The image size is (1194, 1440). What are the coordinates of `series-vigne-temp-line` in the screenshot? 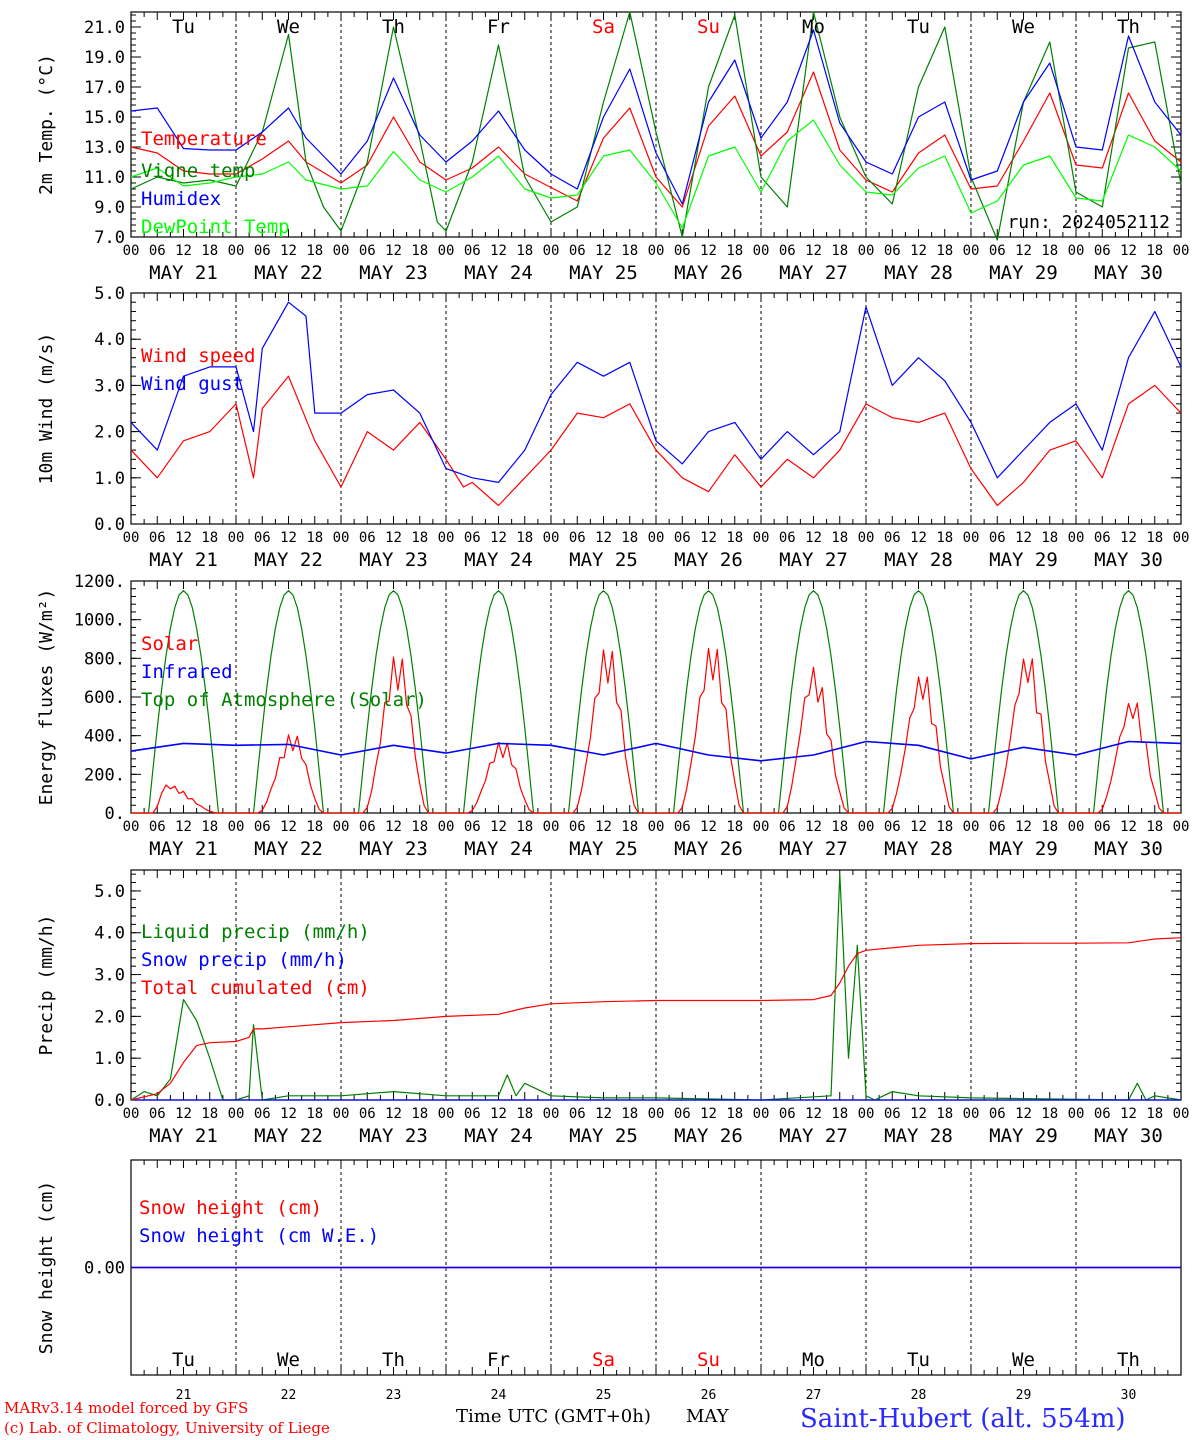 It's located at (656, 126).